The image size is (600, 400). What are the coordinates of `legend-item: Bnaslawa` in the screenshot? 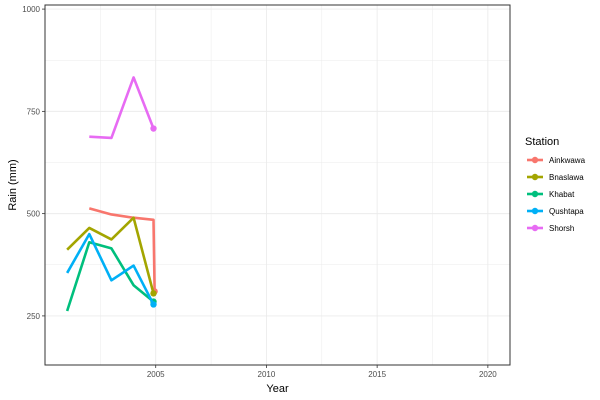 It's located at (555, 177).